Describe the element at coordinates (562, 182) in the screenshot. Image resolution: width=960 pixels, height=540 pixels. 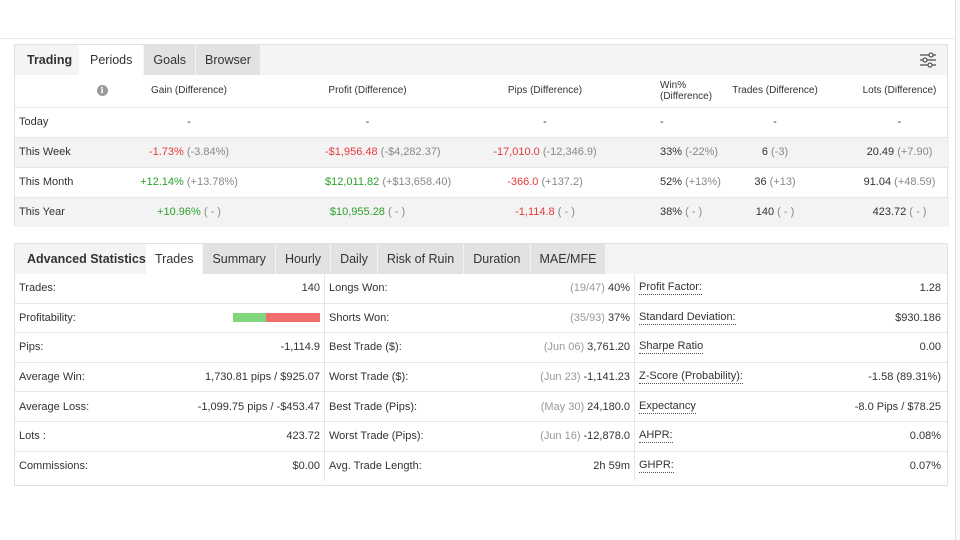
I see `period-pips-difference: (+137.2)` at that location.